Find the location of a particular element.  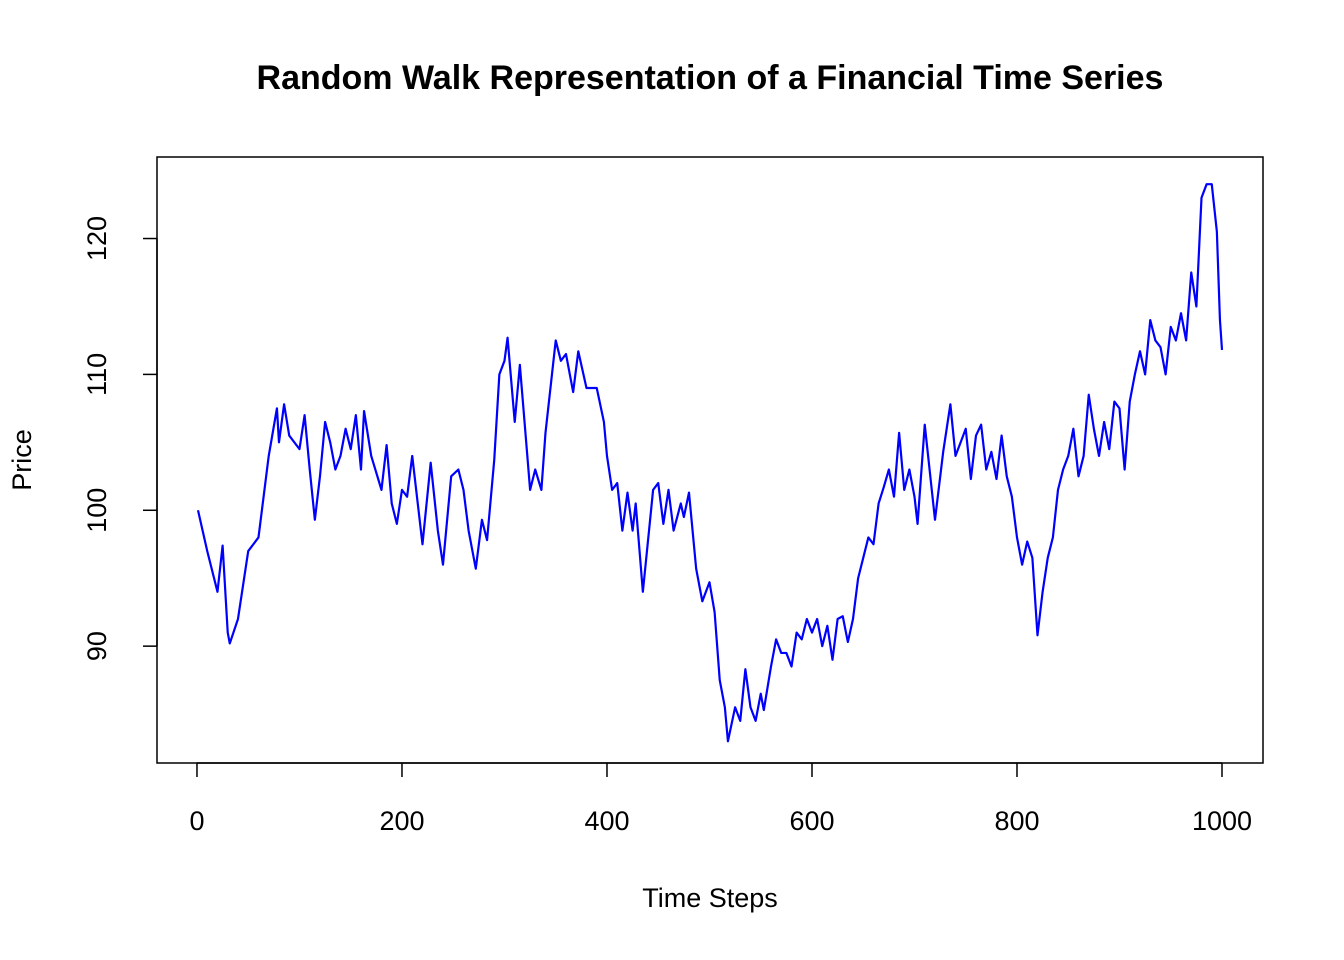

y-tick-label: 100 is located at coordinates (97, 510).